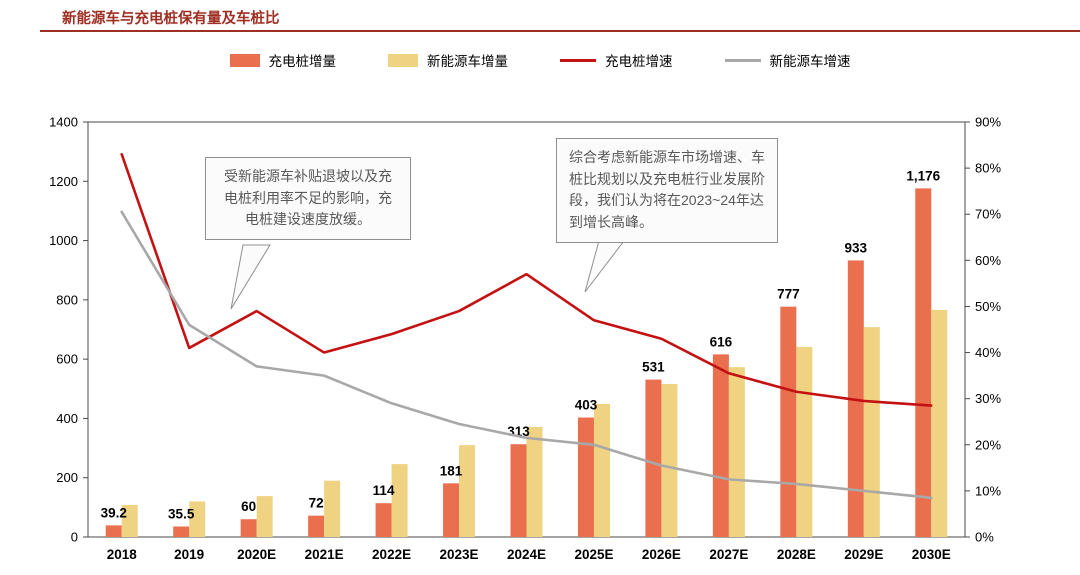  What do you see at coordinates (391, 554) in the screenshot?
I see `x-axis-category-label: 2022E` at bounding box center [391, 554].